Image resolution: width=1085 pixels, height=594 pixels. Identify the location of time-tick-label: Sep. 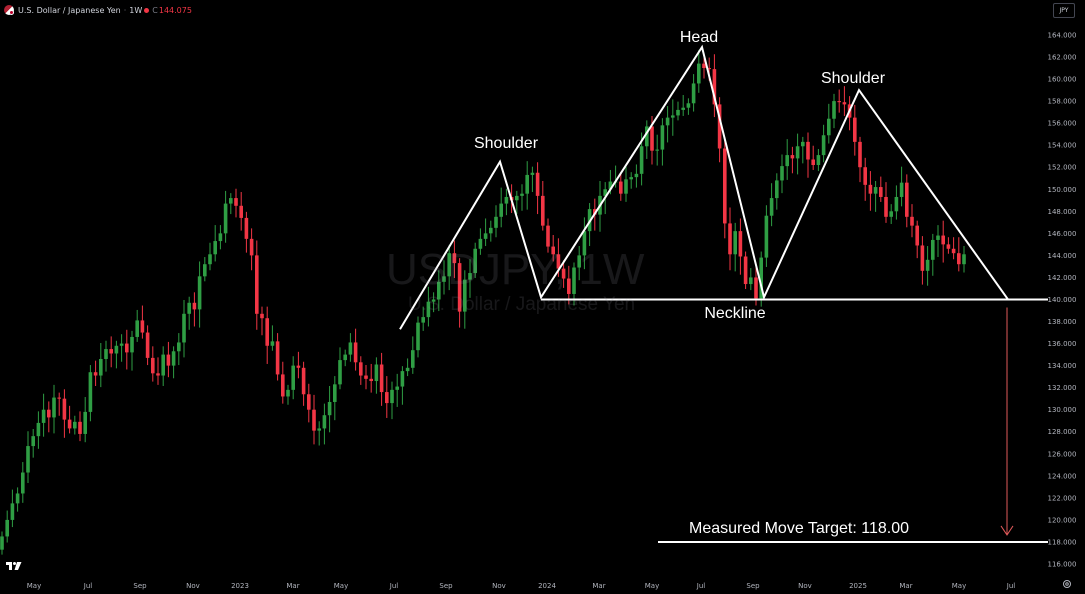
(446, 586).